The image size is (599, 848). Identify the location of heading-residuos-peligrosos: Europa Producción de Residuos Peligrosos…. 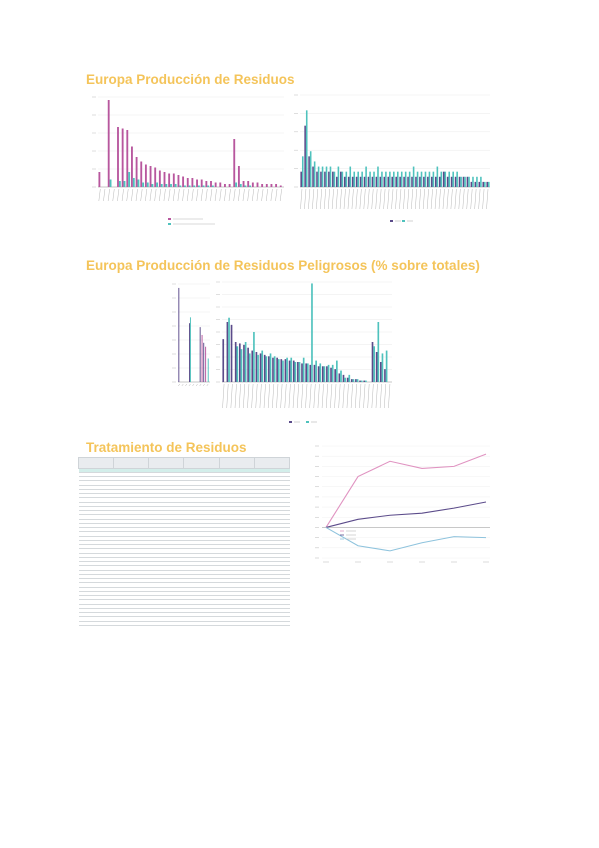
(283, 265).